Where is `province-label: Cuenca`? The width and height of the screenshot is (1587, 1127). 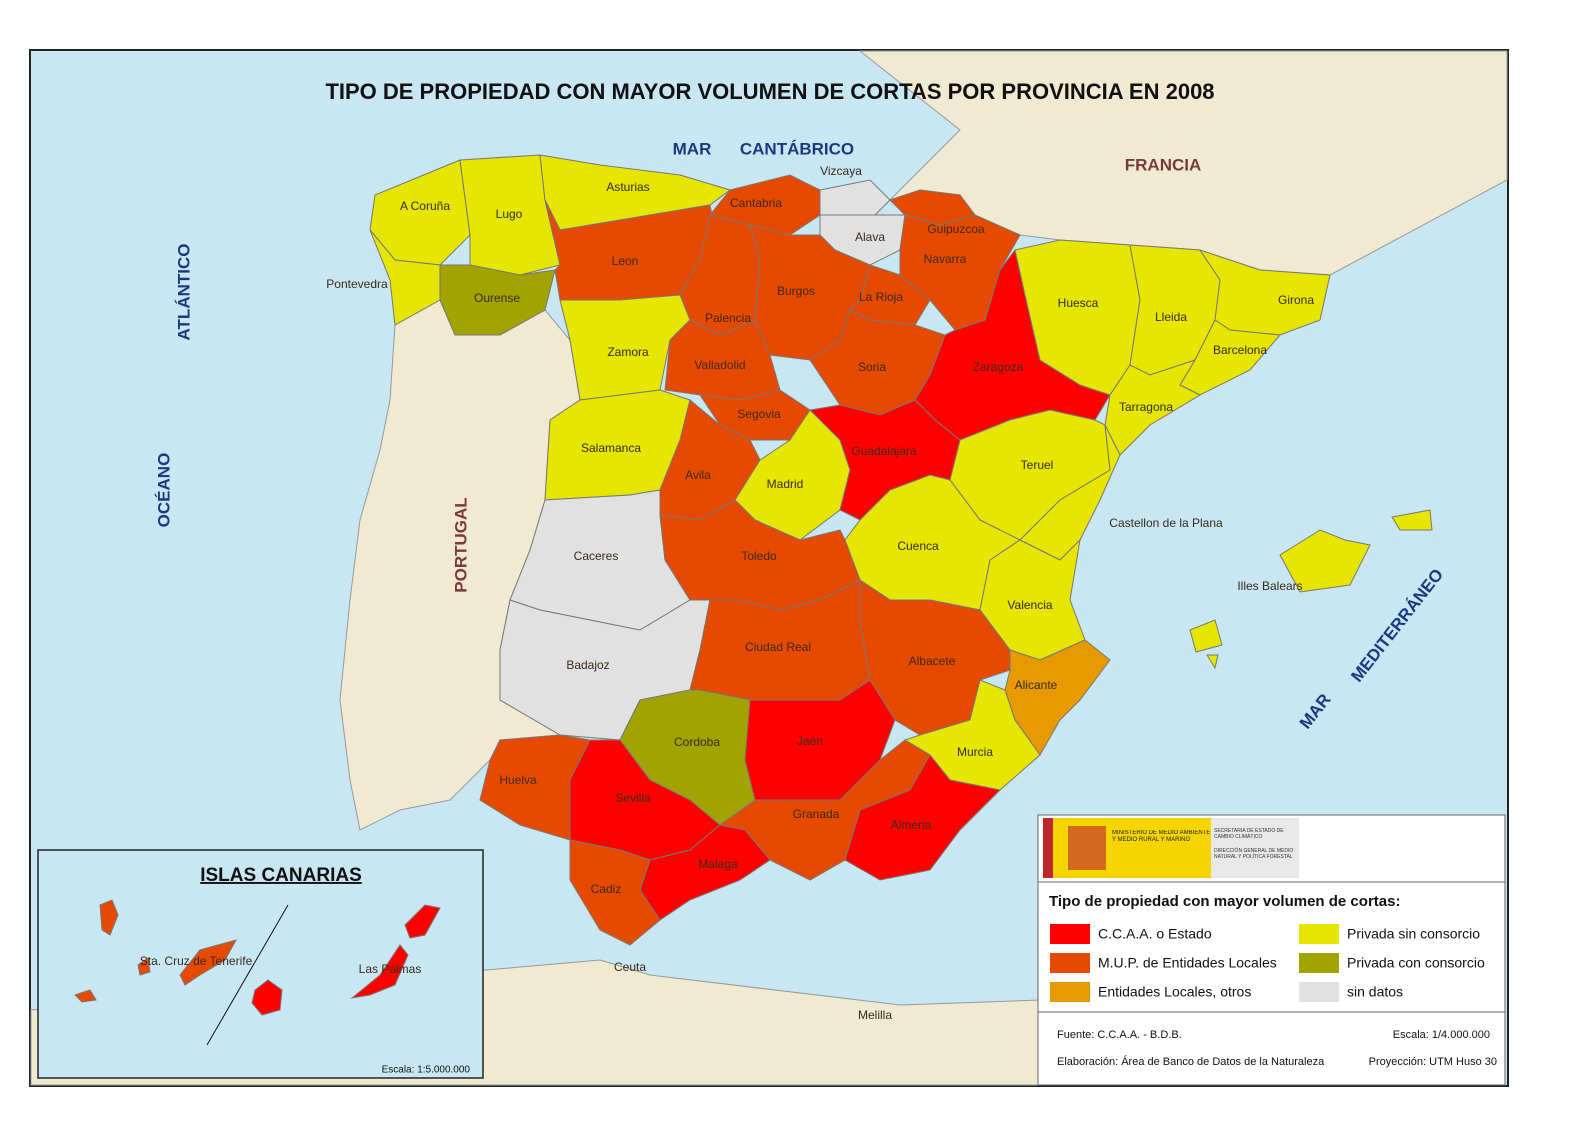
province-label: Cuenca is located at coordinates (918, 546).